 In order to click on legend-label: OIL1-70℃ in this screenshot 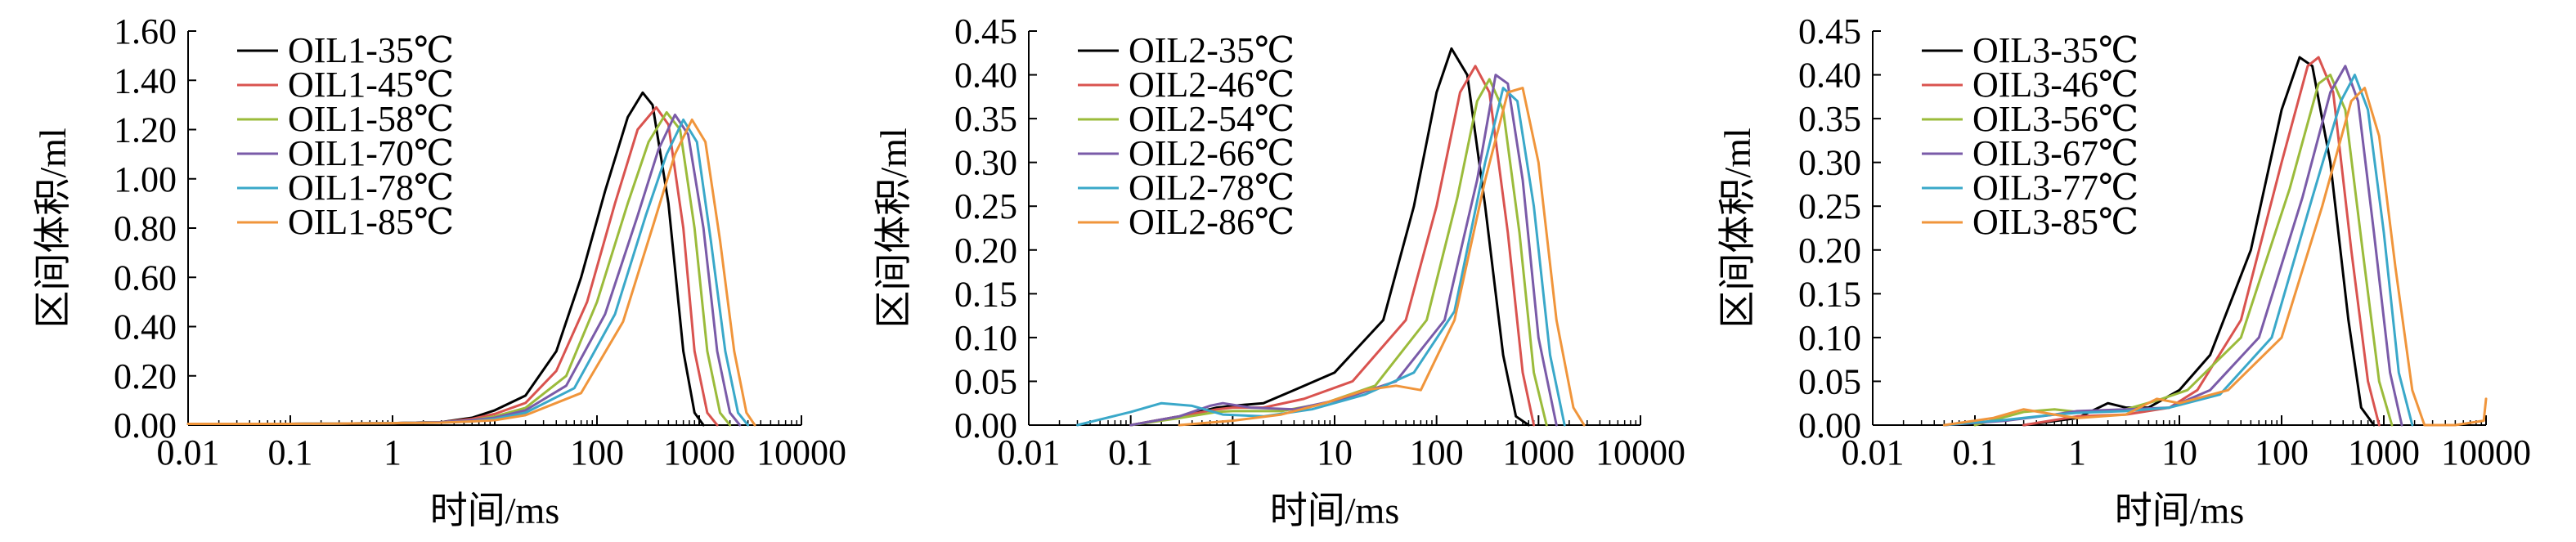, I will do `click(371, 153)`.